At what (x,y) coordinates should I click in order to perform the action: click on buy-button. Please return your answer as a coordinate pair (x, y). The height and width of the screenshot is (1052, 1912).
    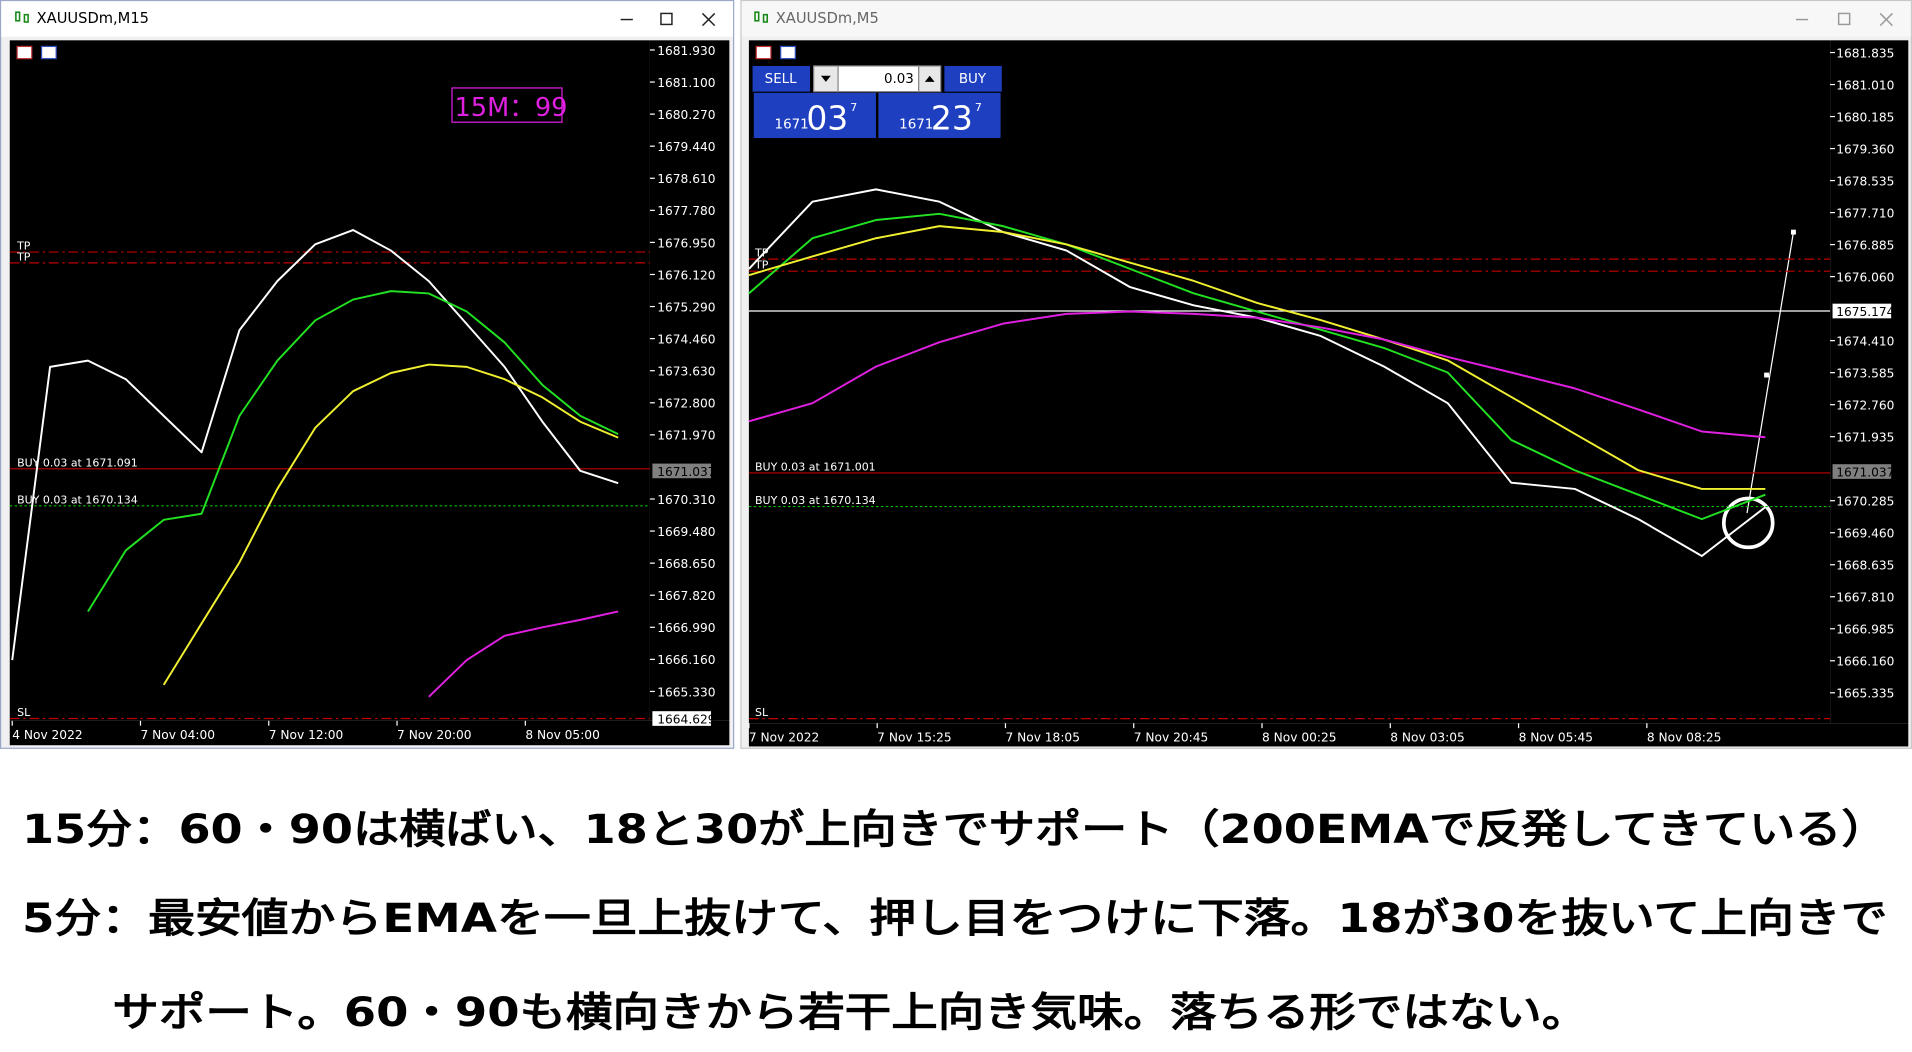
    Looking at the image, I should click on (973, 78).